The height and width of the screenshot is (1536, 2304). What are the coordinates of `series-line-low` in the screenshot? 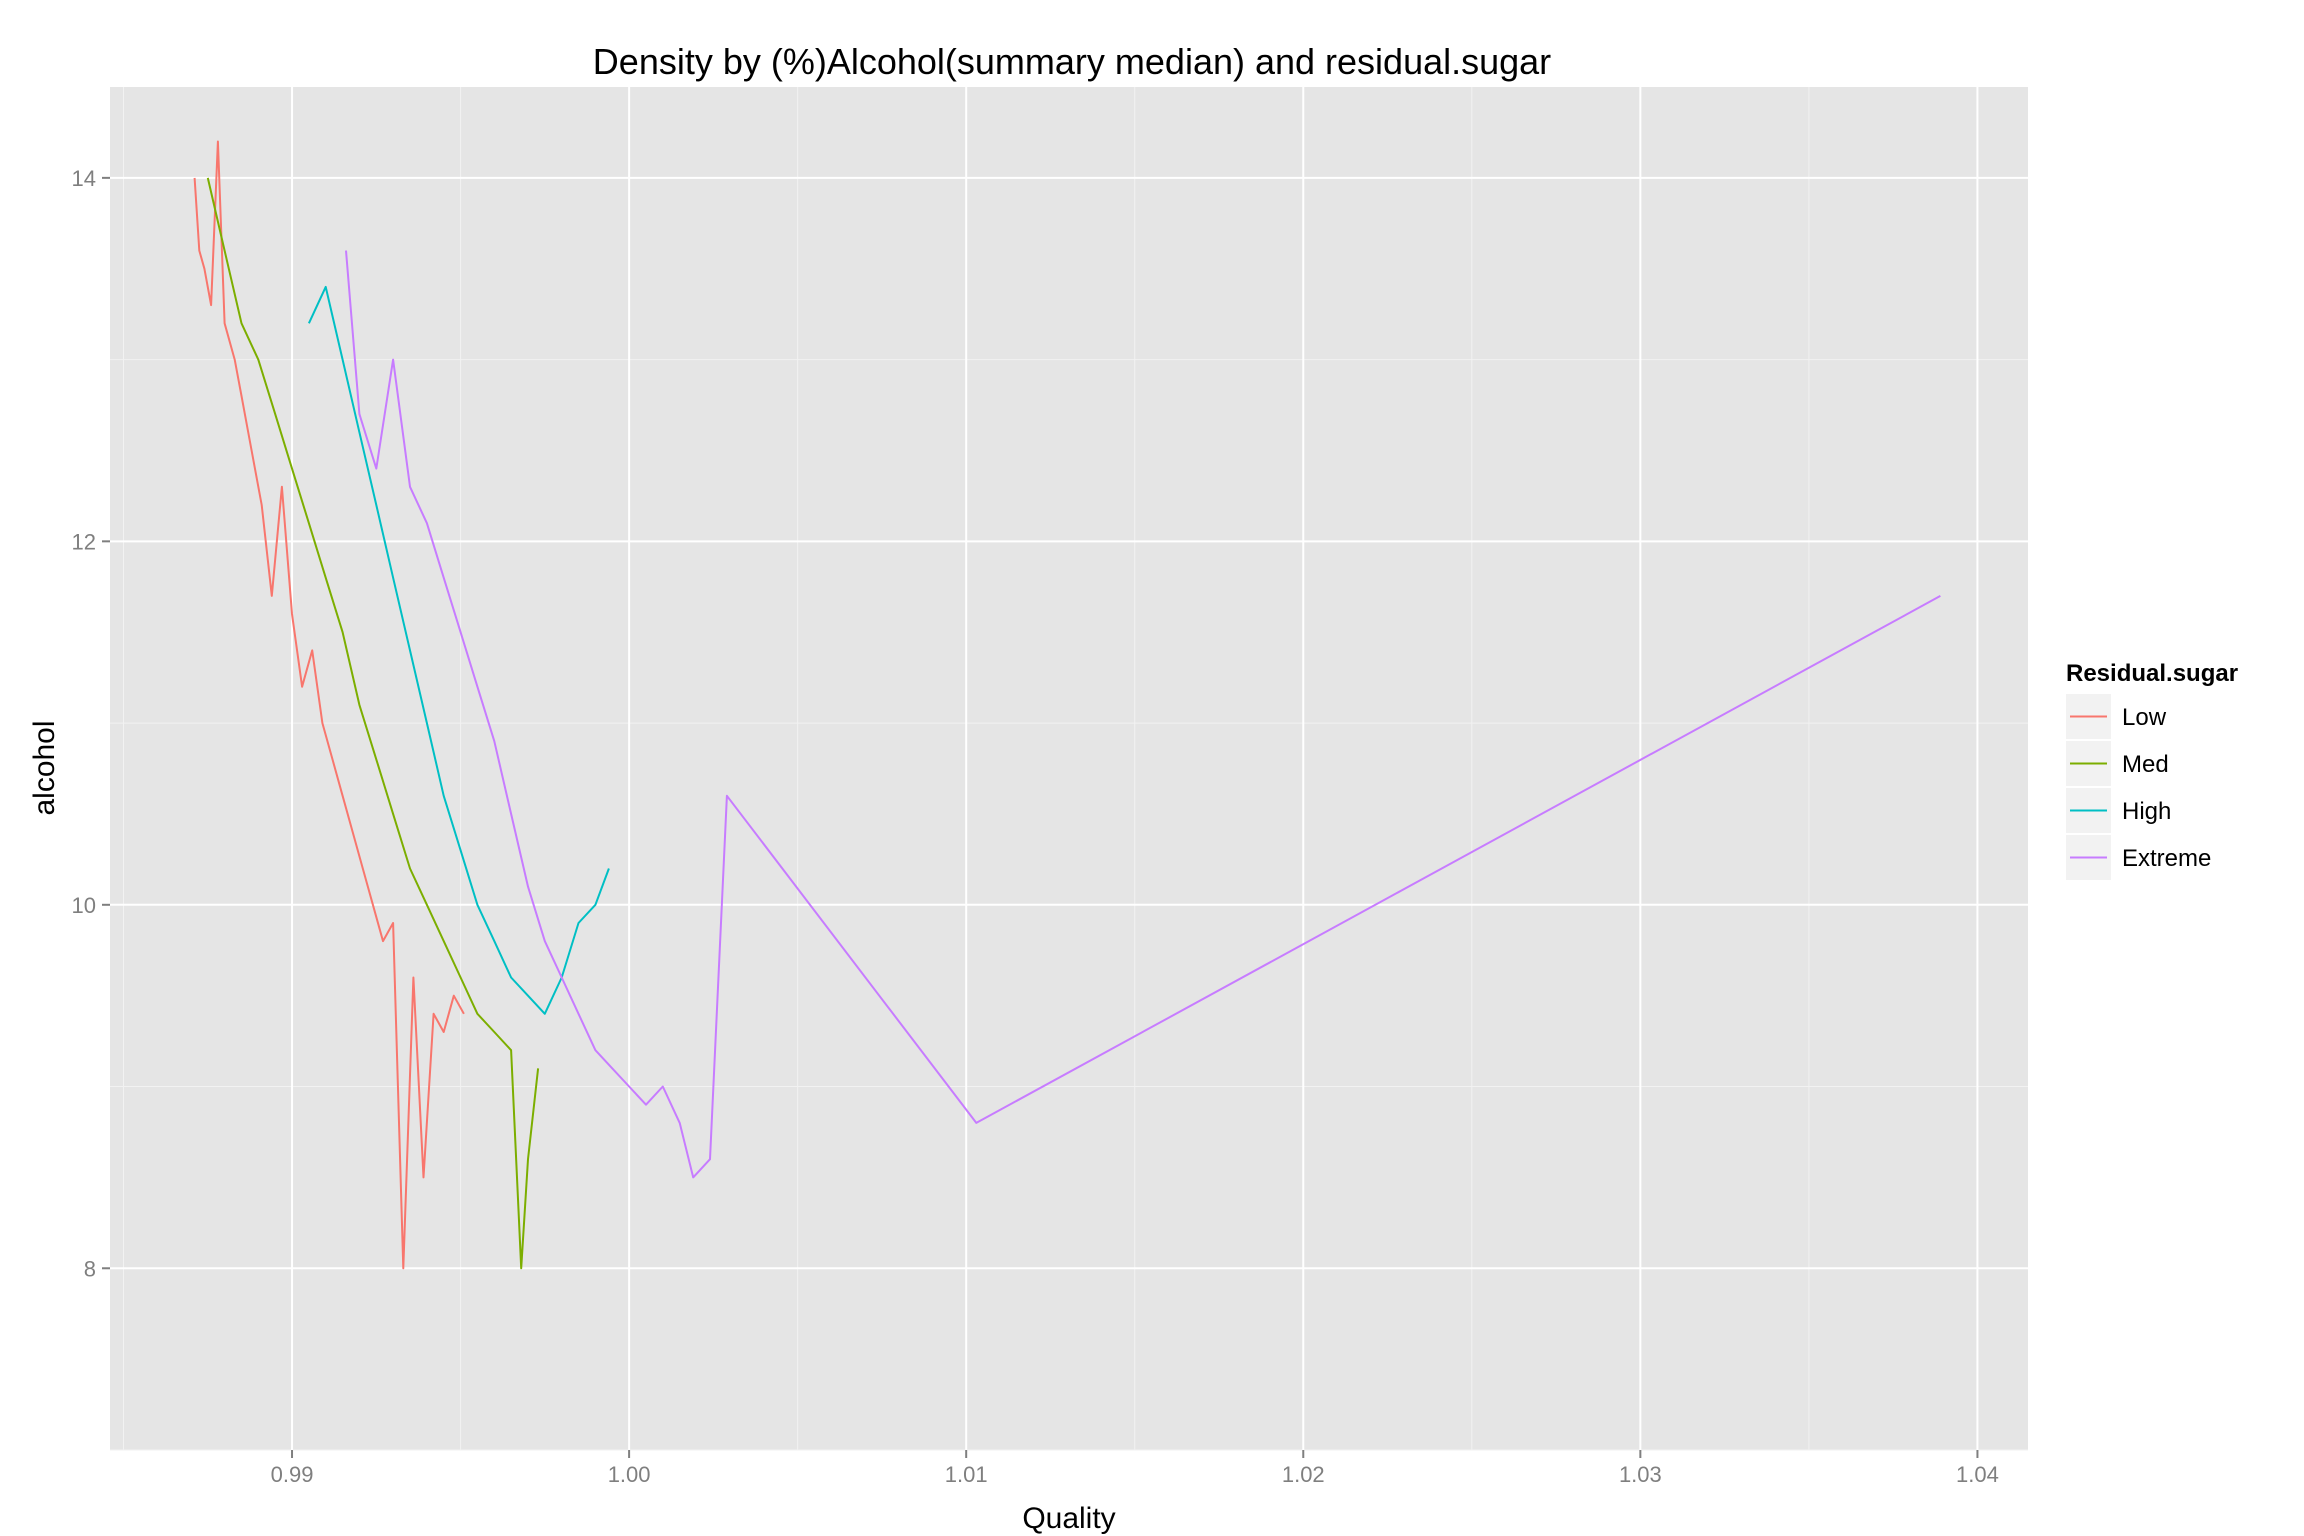 It's located at (329, 705).